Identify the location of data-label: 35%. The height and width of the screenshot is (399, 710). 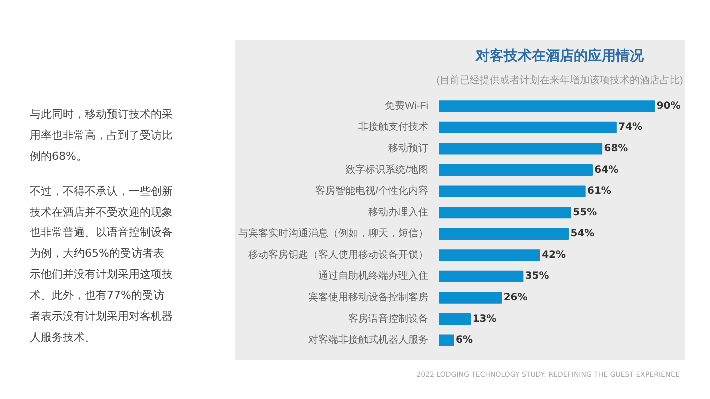
(537, 276).